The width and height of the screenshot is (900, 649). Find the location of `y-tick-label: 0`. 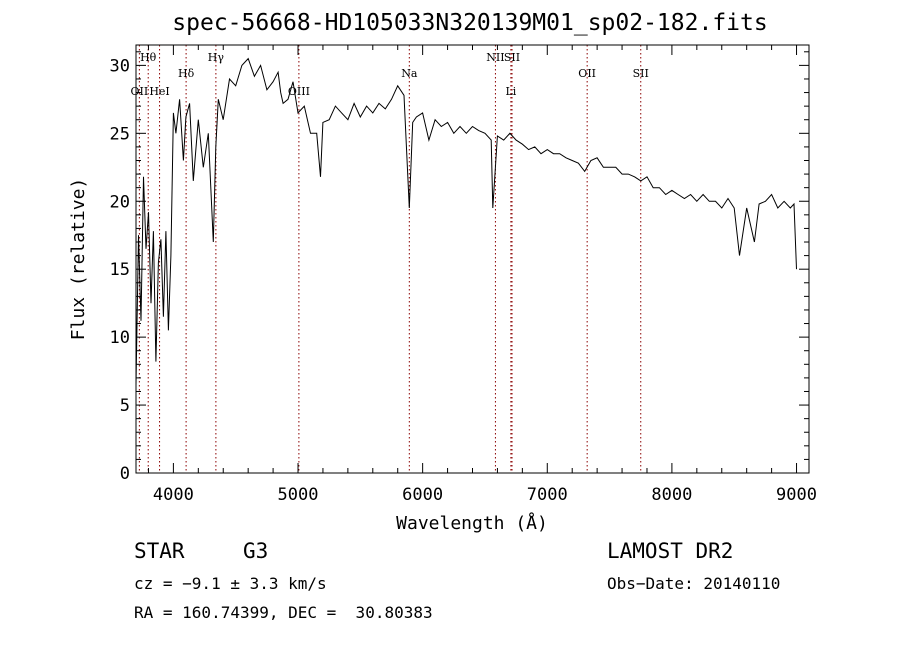

y-tick-label: 0 is located at coordinates (125, 474).